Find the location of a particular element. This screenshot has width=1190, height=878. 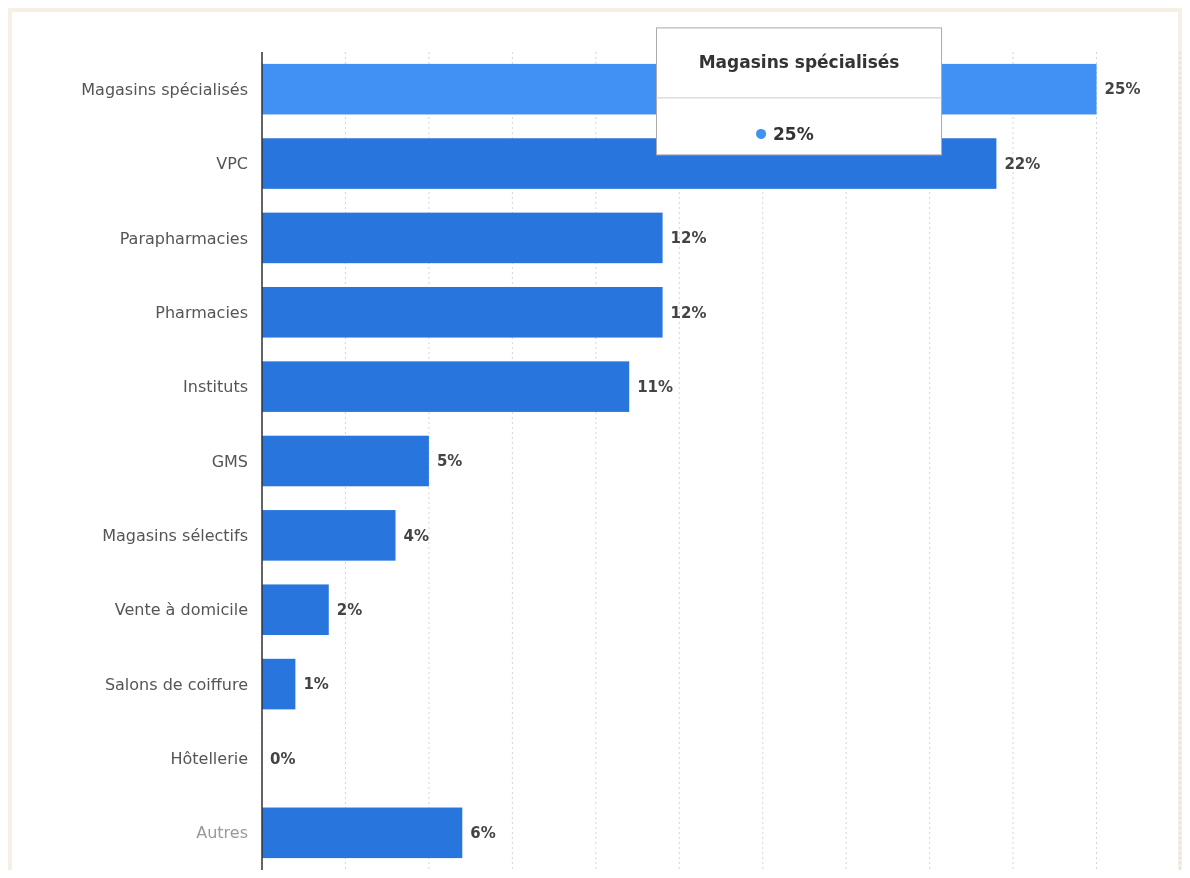

annotation: Magasins spécialisés is located at coordinates (799, 61).